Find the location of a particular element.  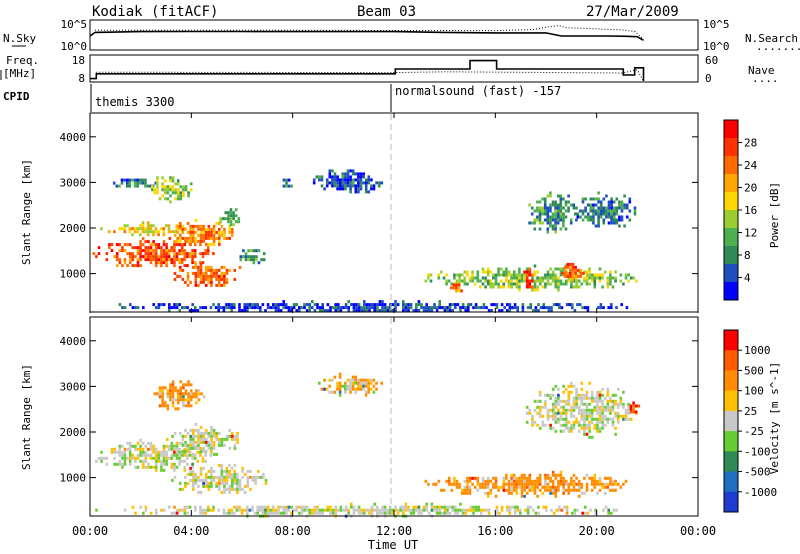

power-colorbar-label: 24 is located at coordinates (751, 165).